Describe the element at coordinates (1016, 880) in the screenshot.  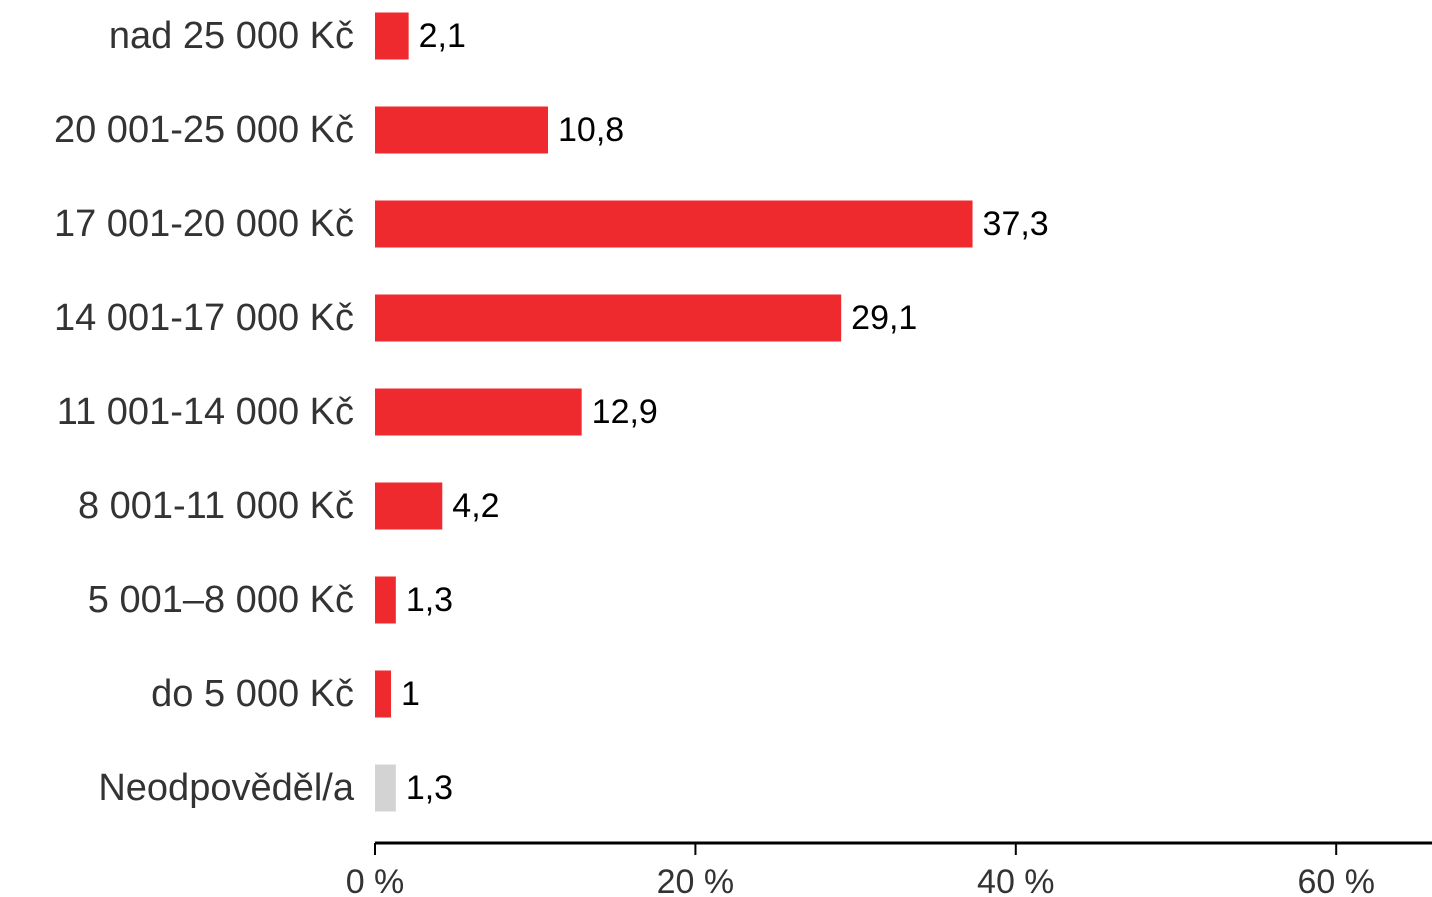
I see `x-tick-label: 40 %` at that location.